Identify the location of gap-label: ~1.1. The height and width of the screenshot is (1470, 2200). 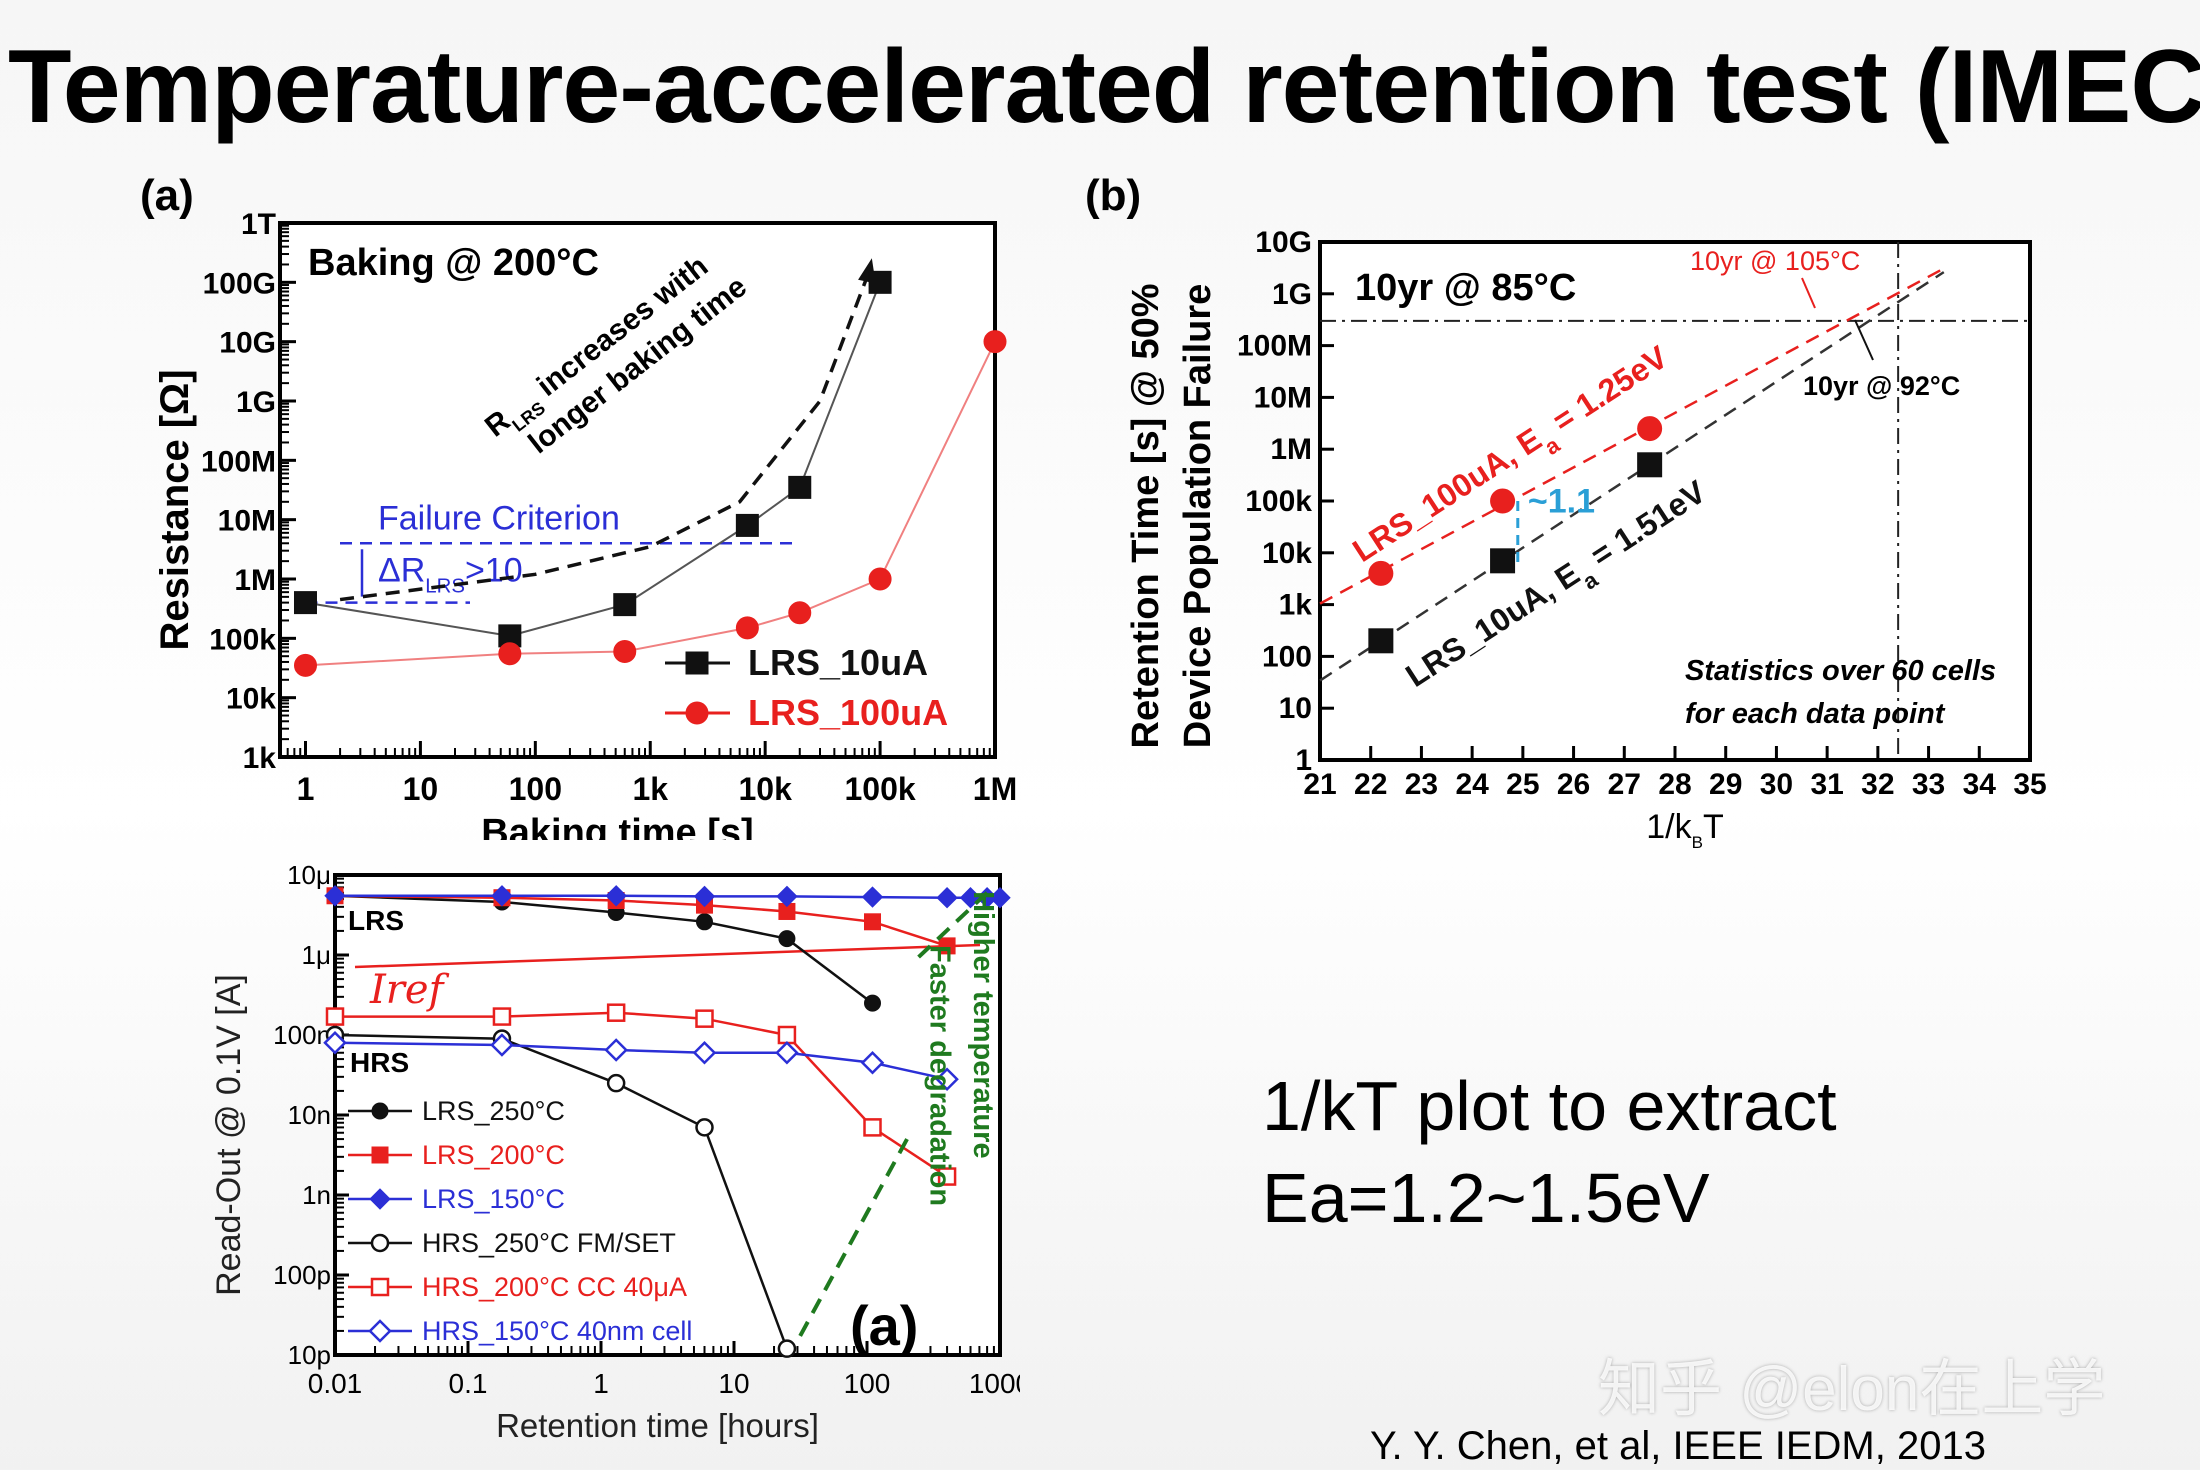
(1561, 501).